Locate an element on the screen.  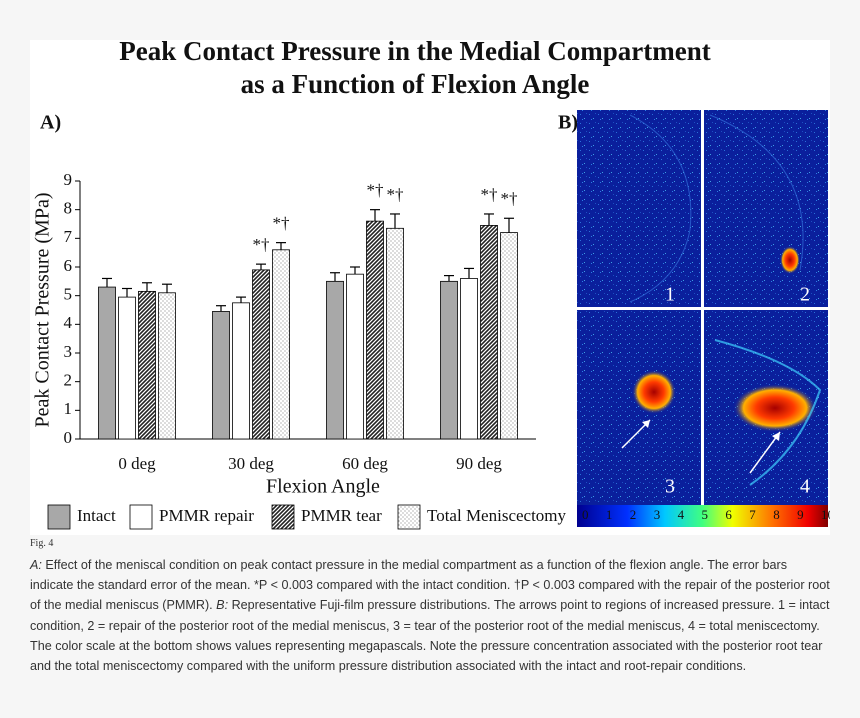
y-tick-label: 9 is located at coordinates (68, 179).